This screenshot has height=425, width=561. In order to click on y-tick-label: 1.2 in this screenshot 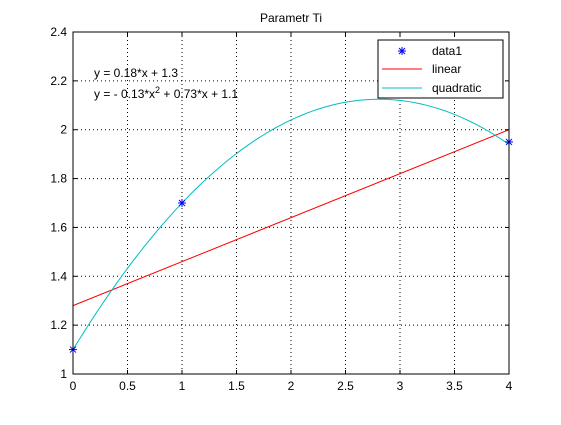, I will do `click(58, 325)`.